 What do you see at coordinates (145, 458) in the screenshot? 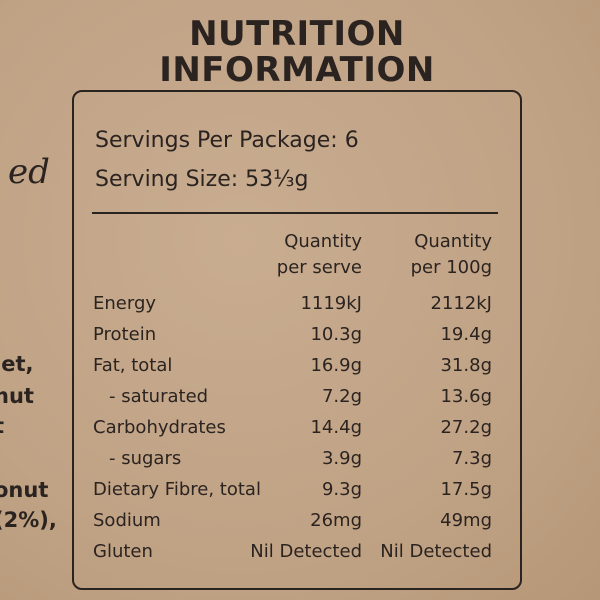
I see `nutrient-label: - sugars` at bounding box center [145, 458].